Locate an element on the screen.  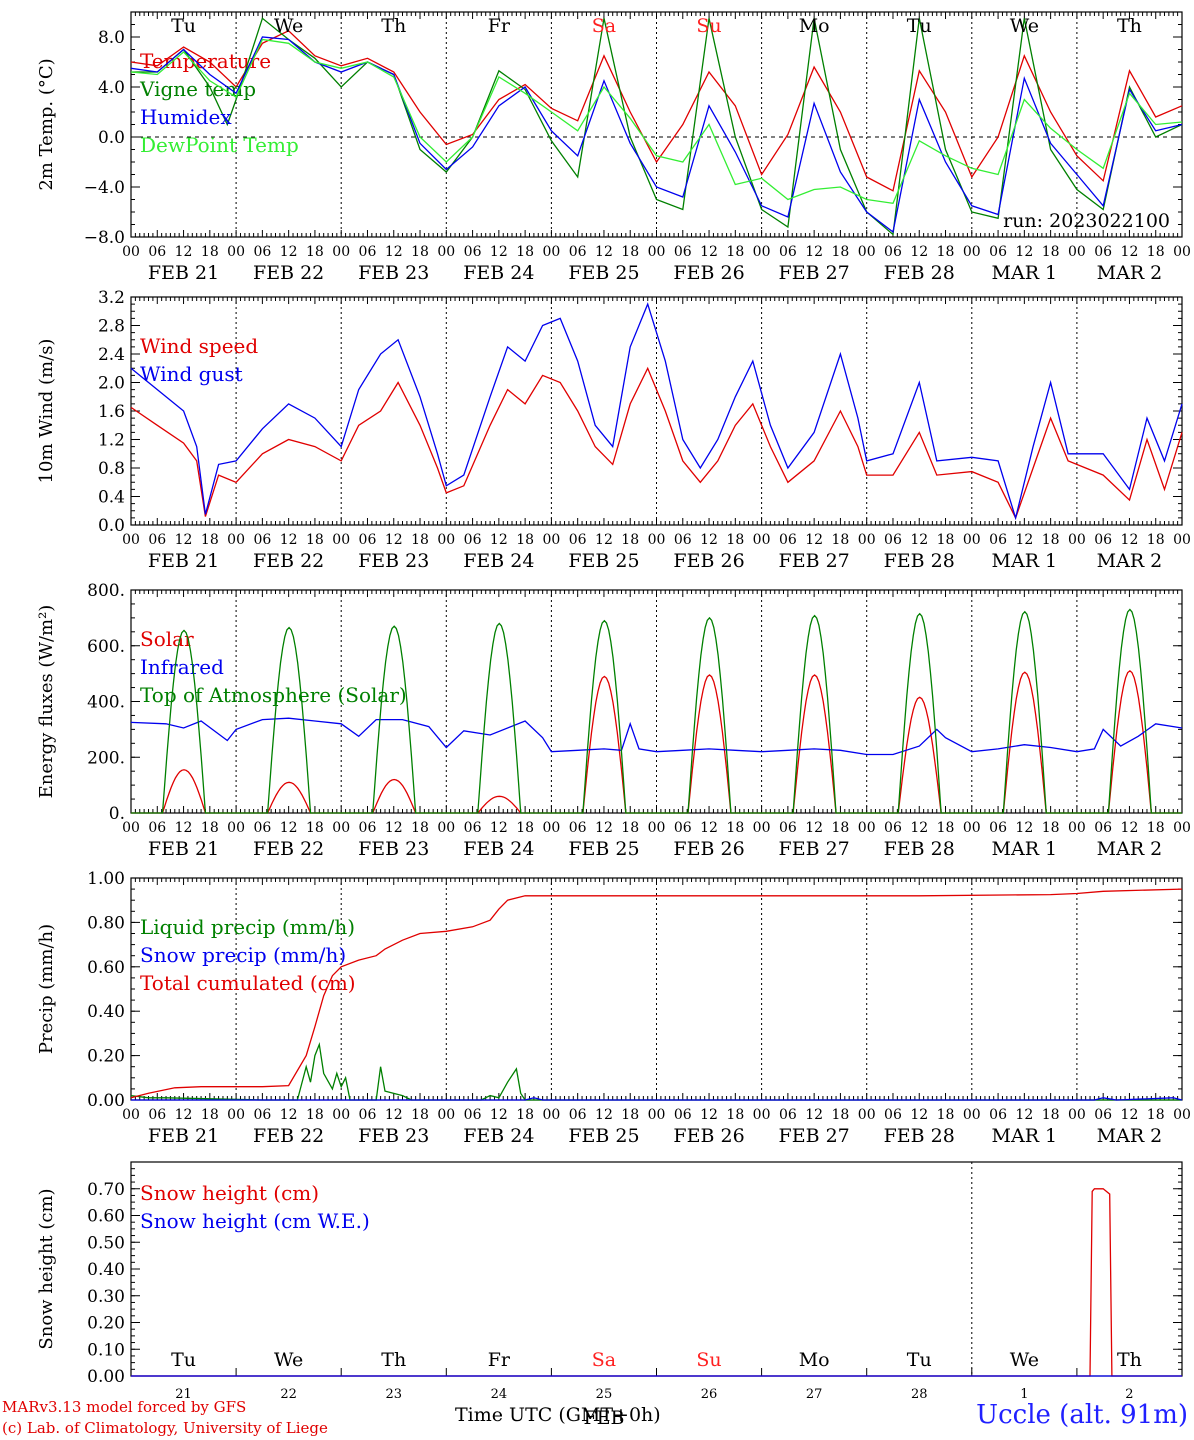
series-line-wind-gust is located at coordinates (656, 411).